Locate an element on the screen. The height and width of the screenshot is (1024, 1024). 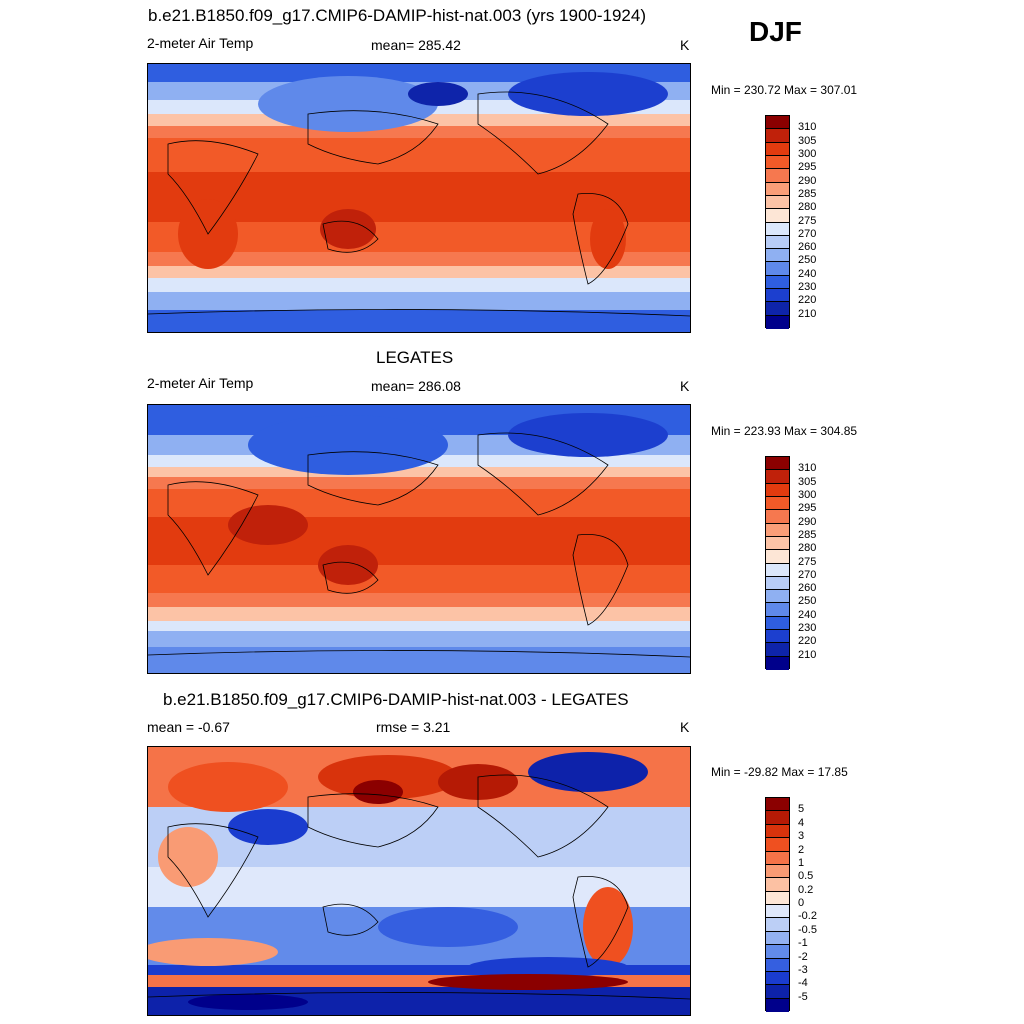
panel3-mean-label: mean = -0.67 is located at coordinates (188, 727).